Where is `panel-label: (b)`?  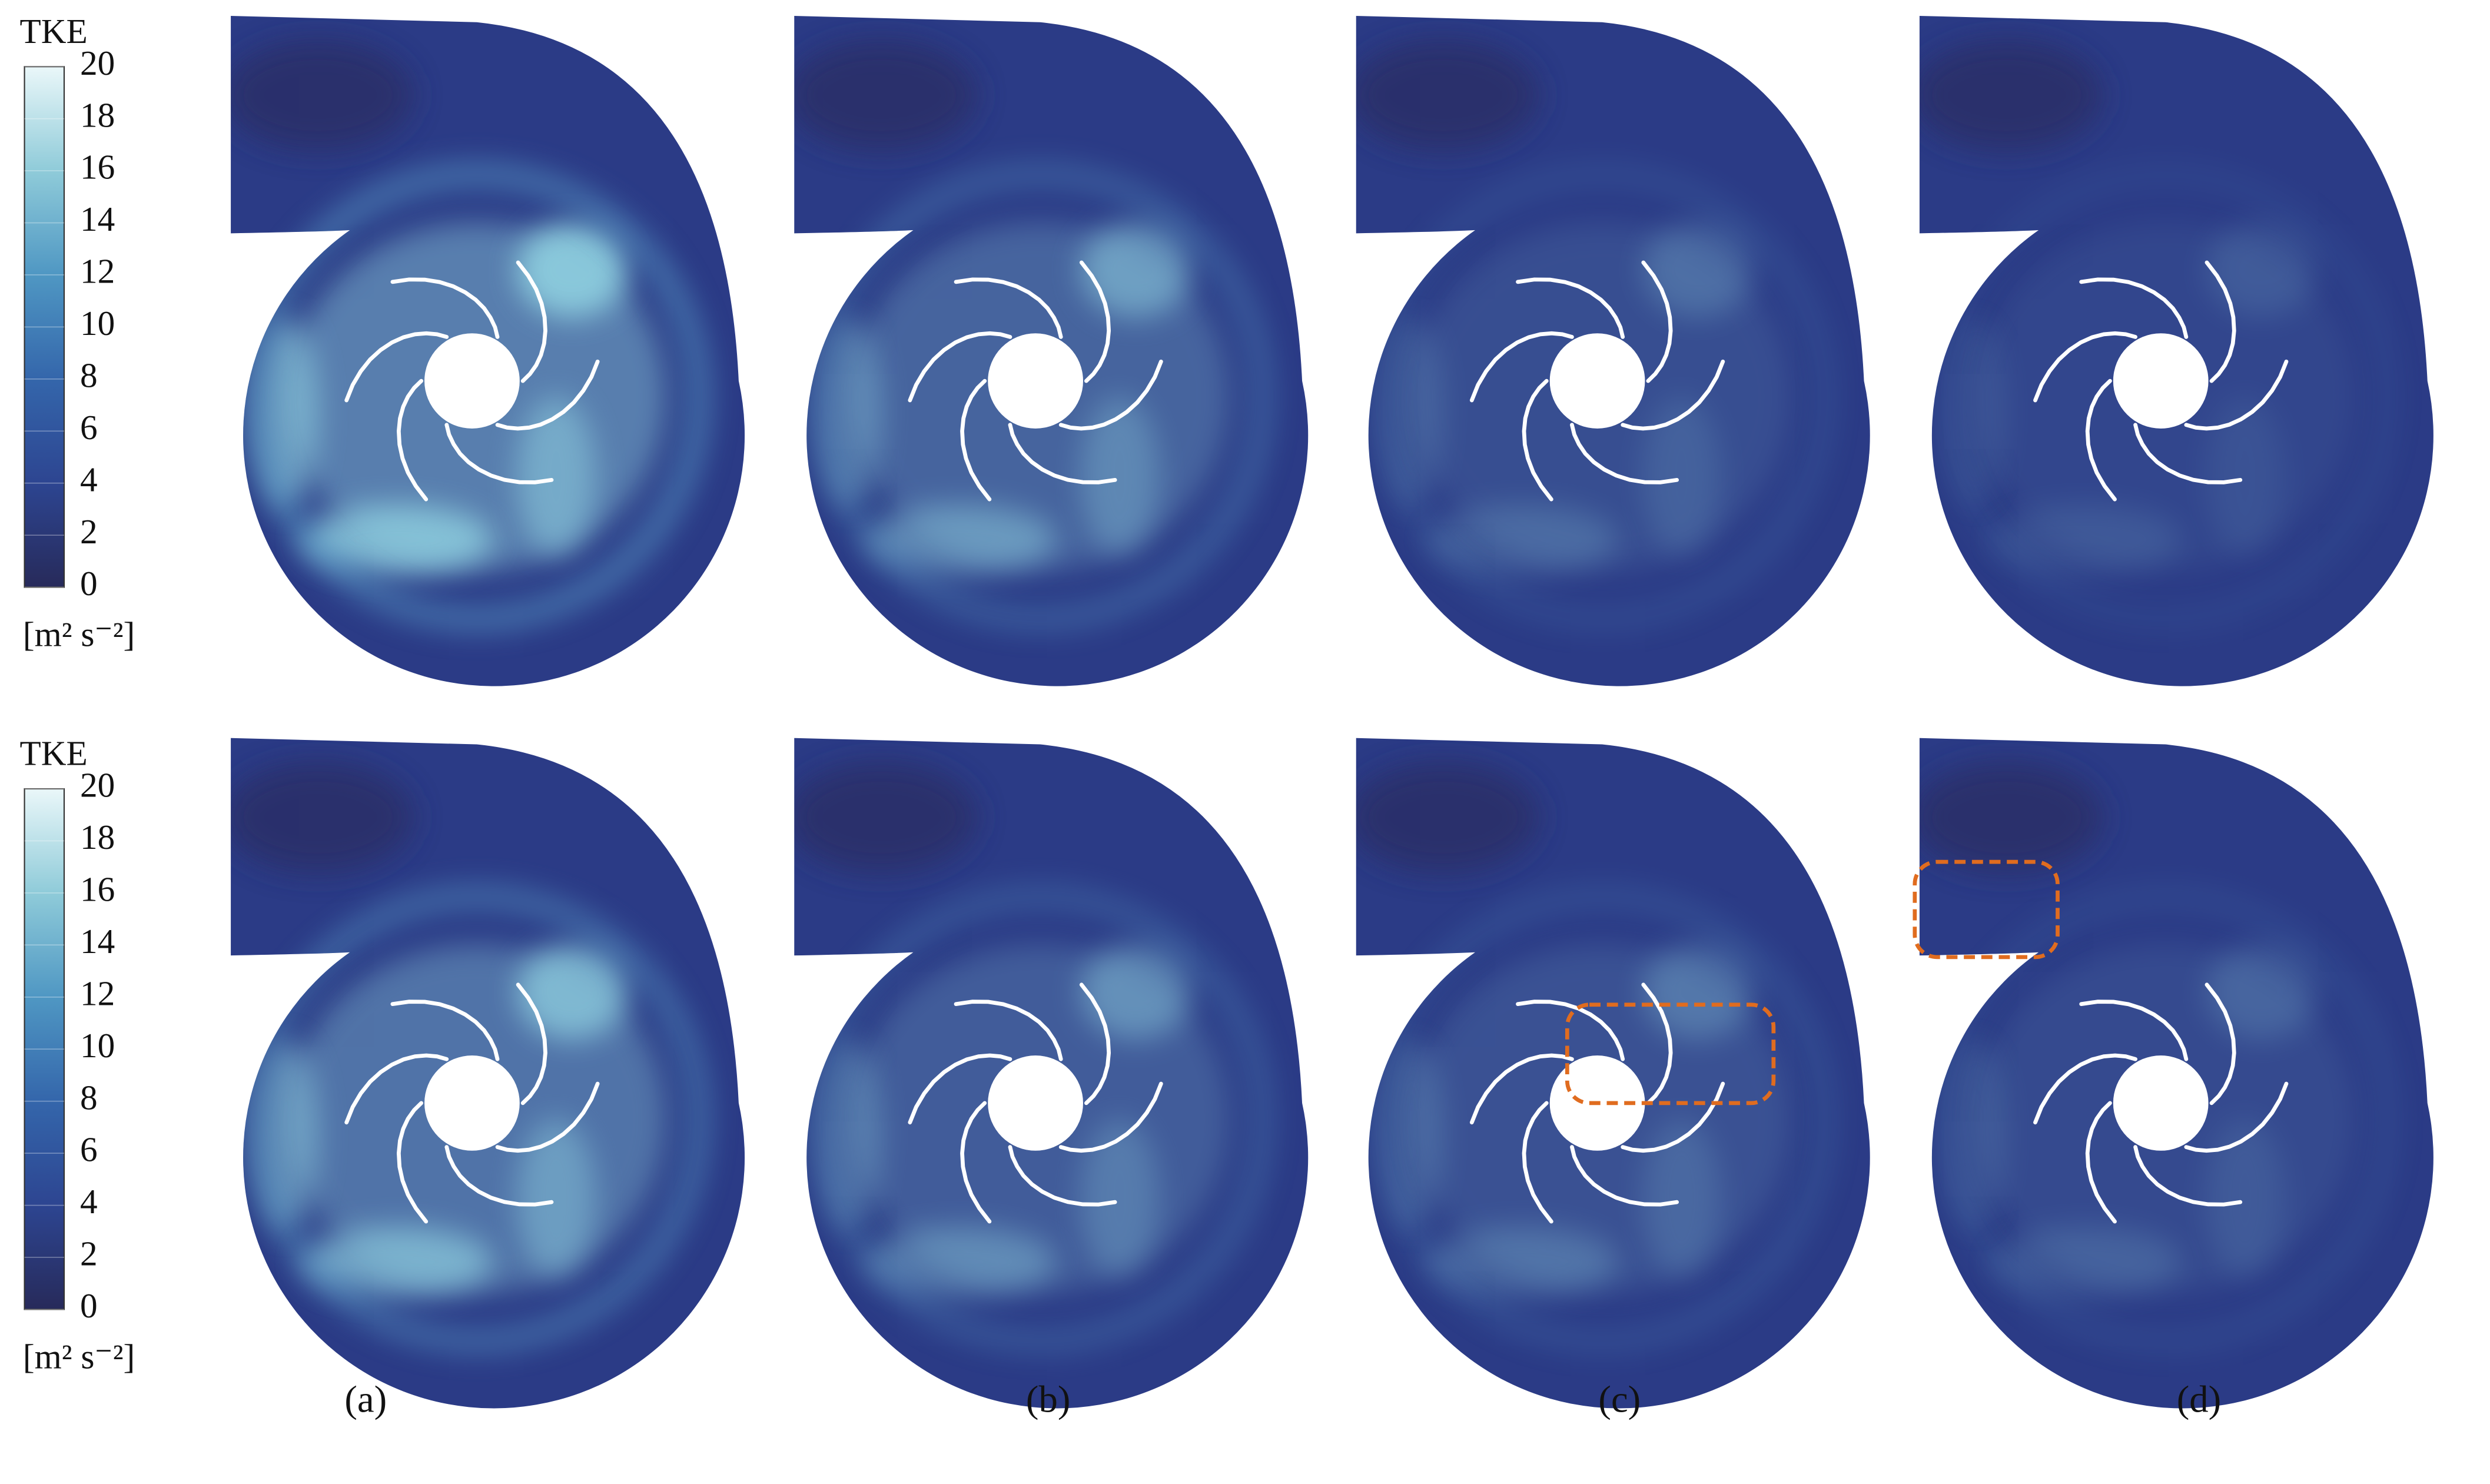 panel-label: (b) is located at coordinates (1048, 1399).